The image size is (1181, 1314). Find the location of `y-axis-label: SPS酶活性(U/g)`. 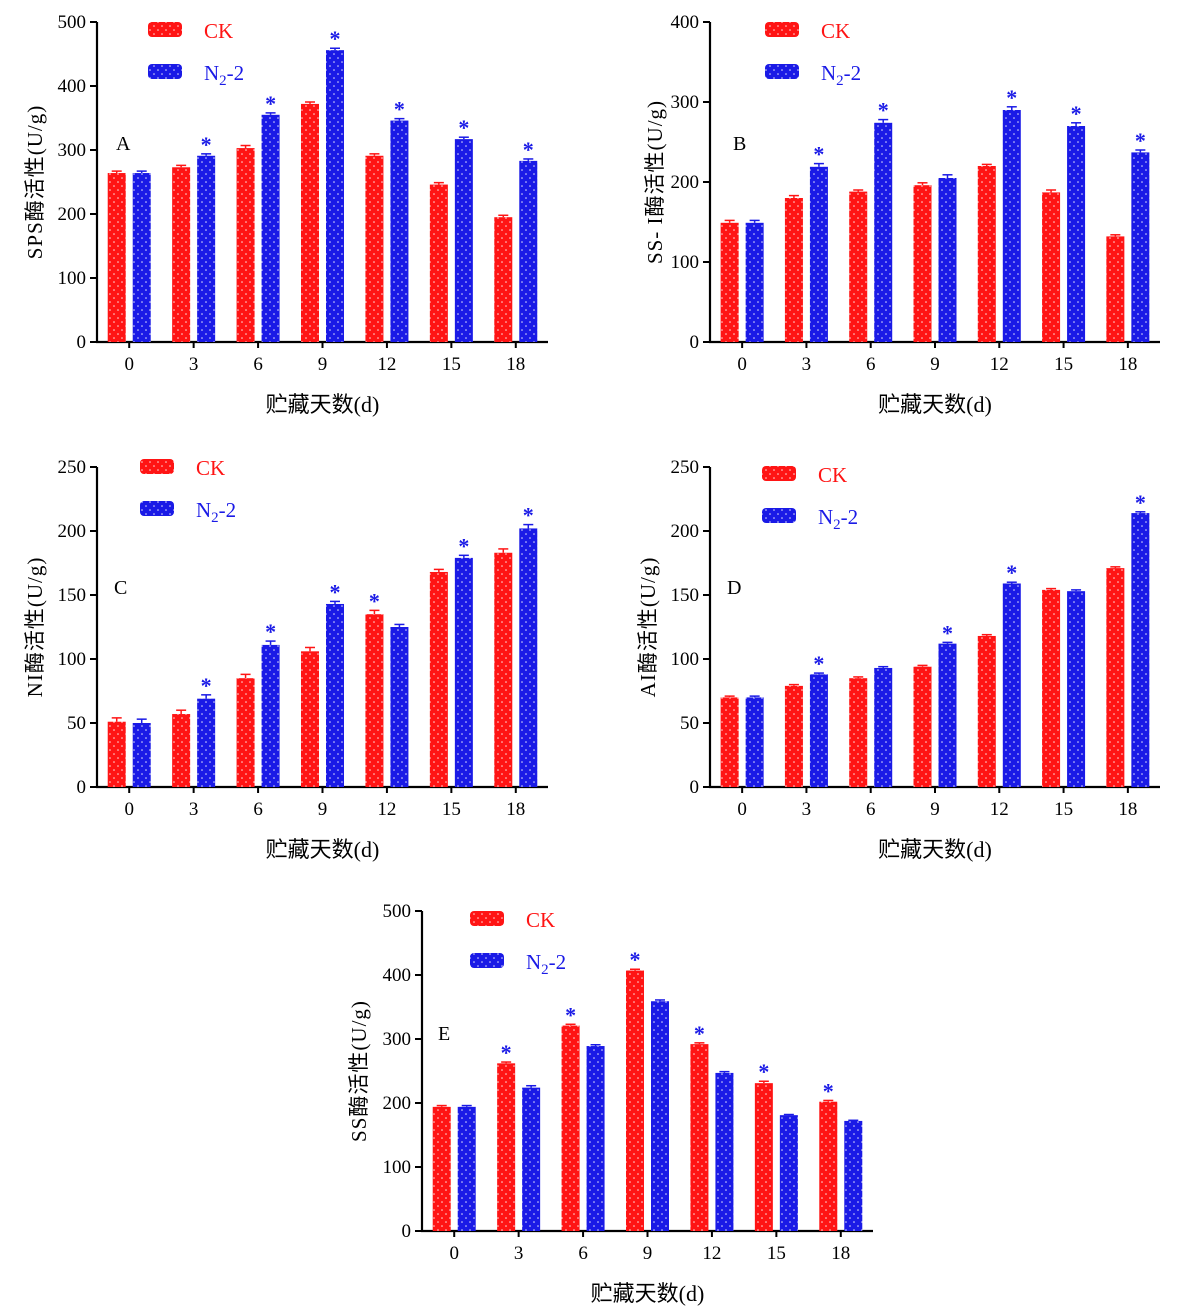

y-axis-label: SPS酶活性(U/g) is located at coordinates (35, 182).